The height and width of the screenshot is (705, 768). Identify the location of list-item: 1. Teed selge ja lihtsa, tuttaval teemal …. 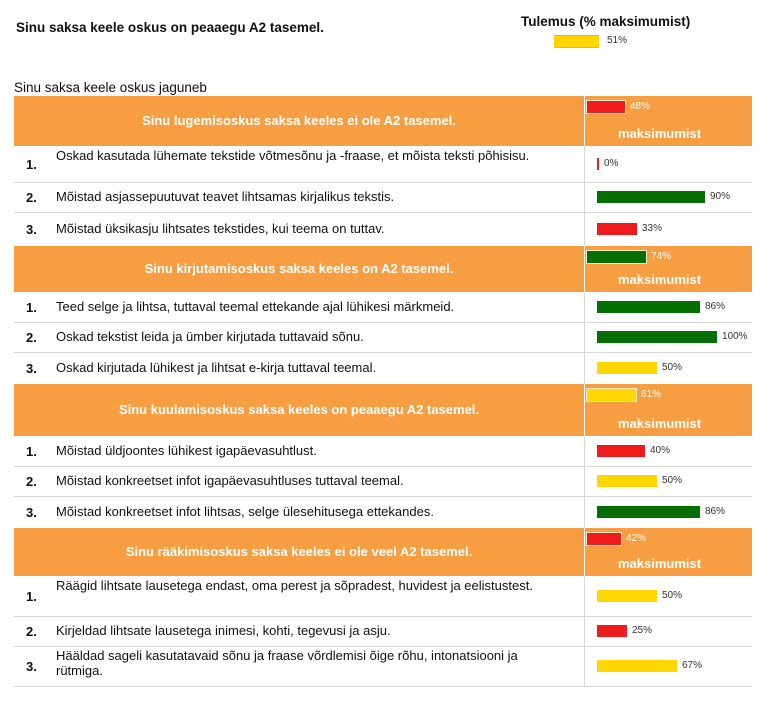
(383, 307).